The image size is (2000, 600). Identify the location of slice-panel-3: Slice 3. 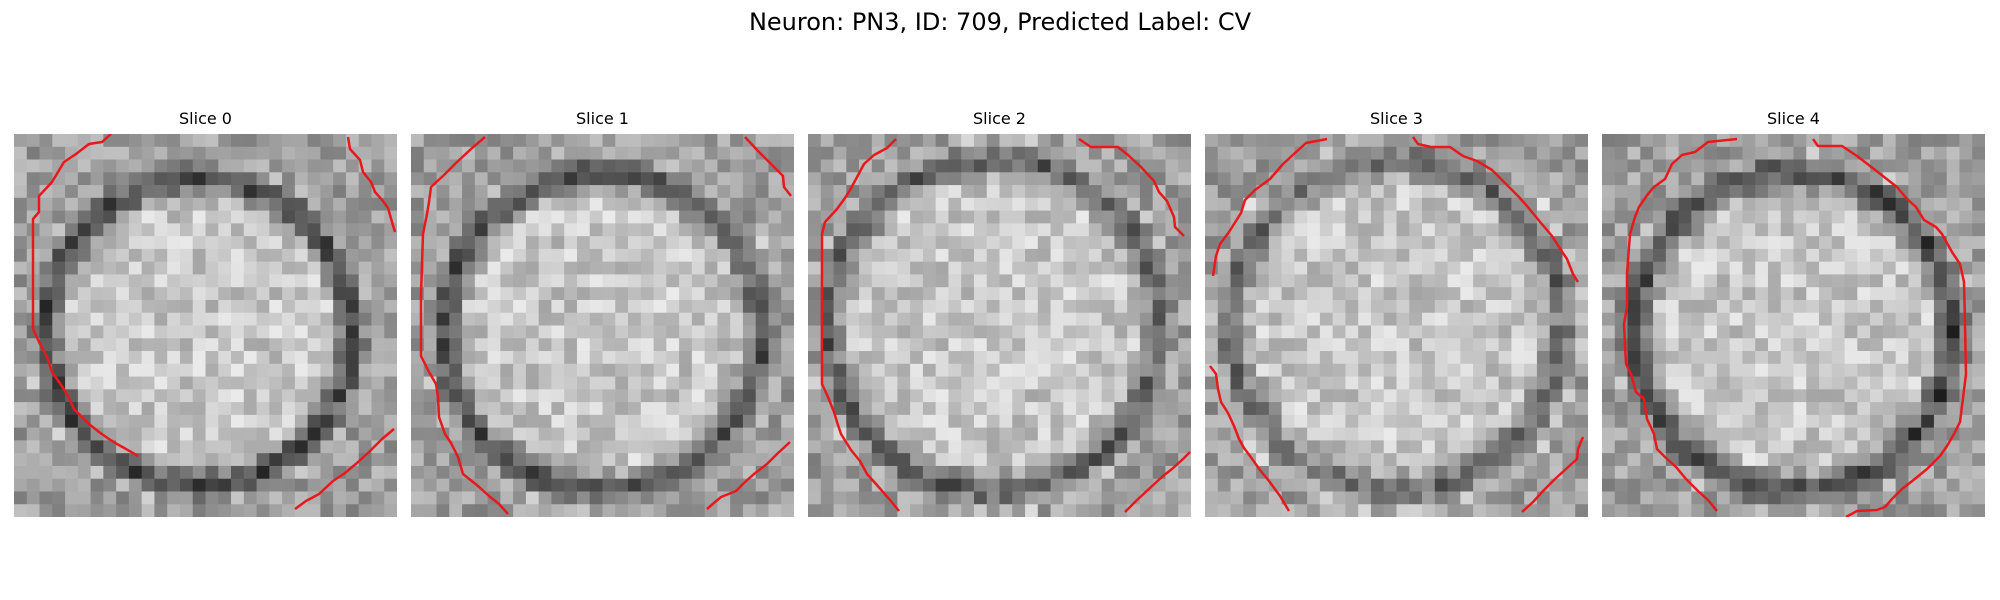
(1396, 312).